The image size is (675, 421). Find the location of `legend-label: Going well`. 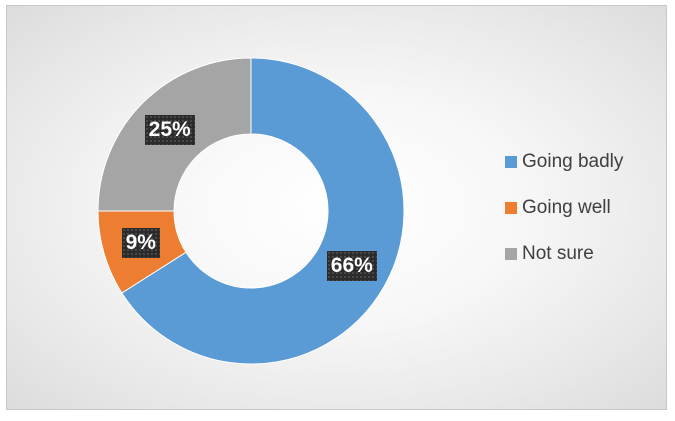

legend-label: Going well is located at coordinates (566, 207).